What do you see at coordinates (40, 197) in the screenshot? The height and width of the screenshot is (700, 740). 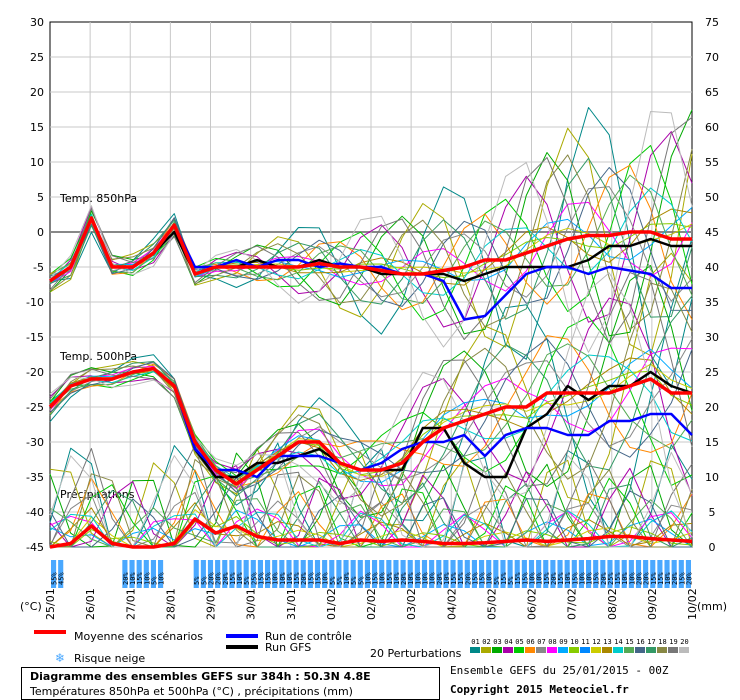 I see `y-tick-left: 5` at bounding box center [40, 197].